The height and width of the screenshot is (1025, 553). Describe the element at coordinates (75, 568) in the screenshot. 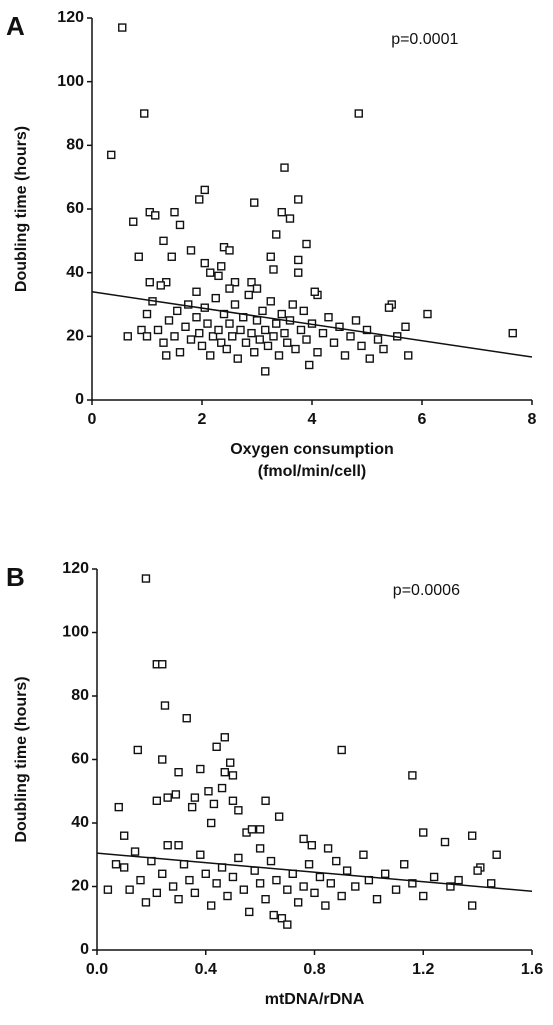

I see `y-tick-label: 120` at that location.